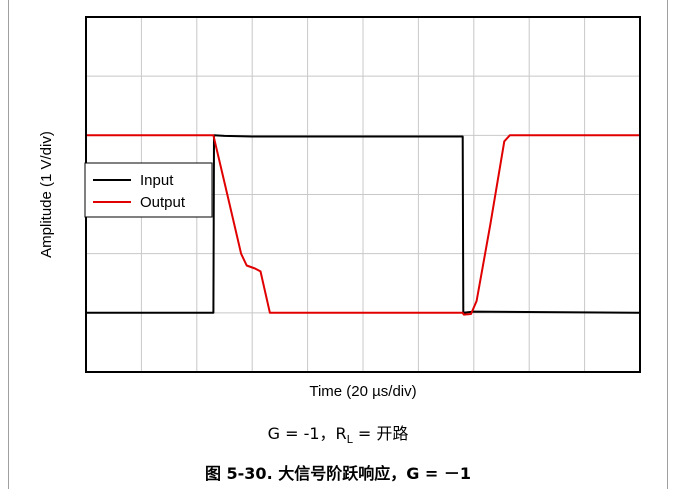 Image resolution: width=676 pixels, height=489 pixels. Describe the element at coordinates (362, 391) in the screenshot. I see `x-axis-label: Time (20 µs/div)` at that location.